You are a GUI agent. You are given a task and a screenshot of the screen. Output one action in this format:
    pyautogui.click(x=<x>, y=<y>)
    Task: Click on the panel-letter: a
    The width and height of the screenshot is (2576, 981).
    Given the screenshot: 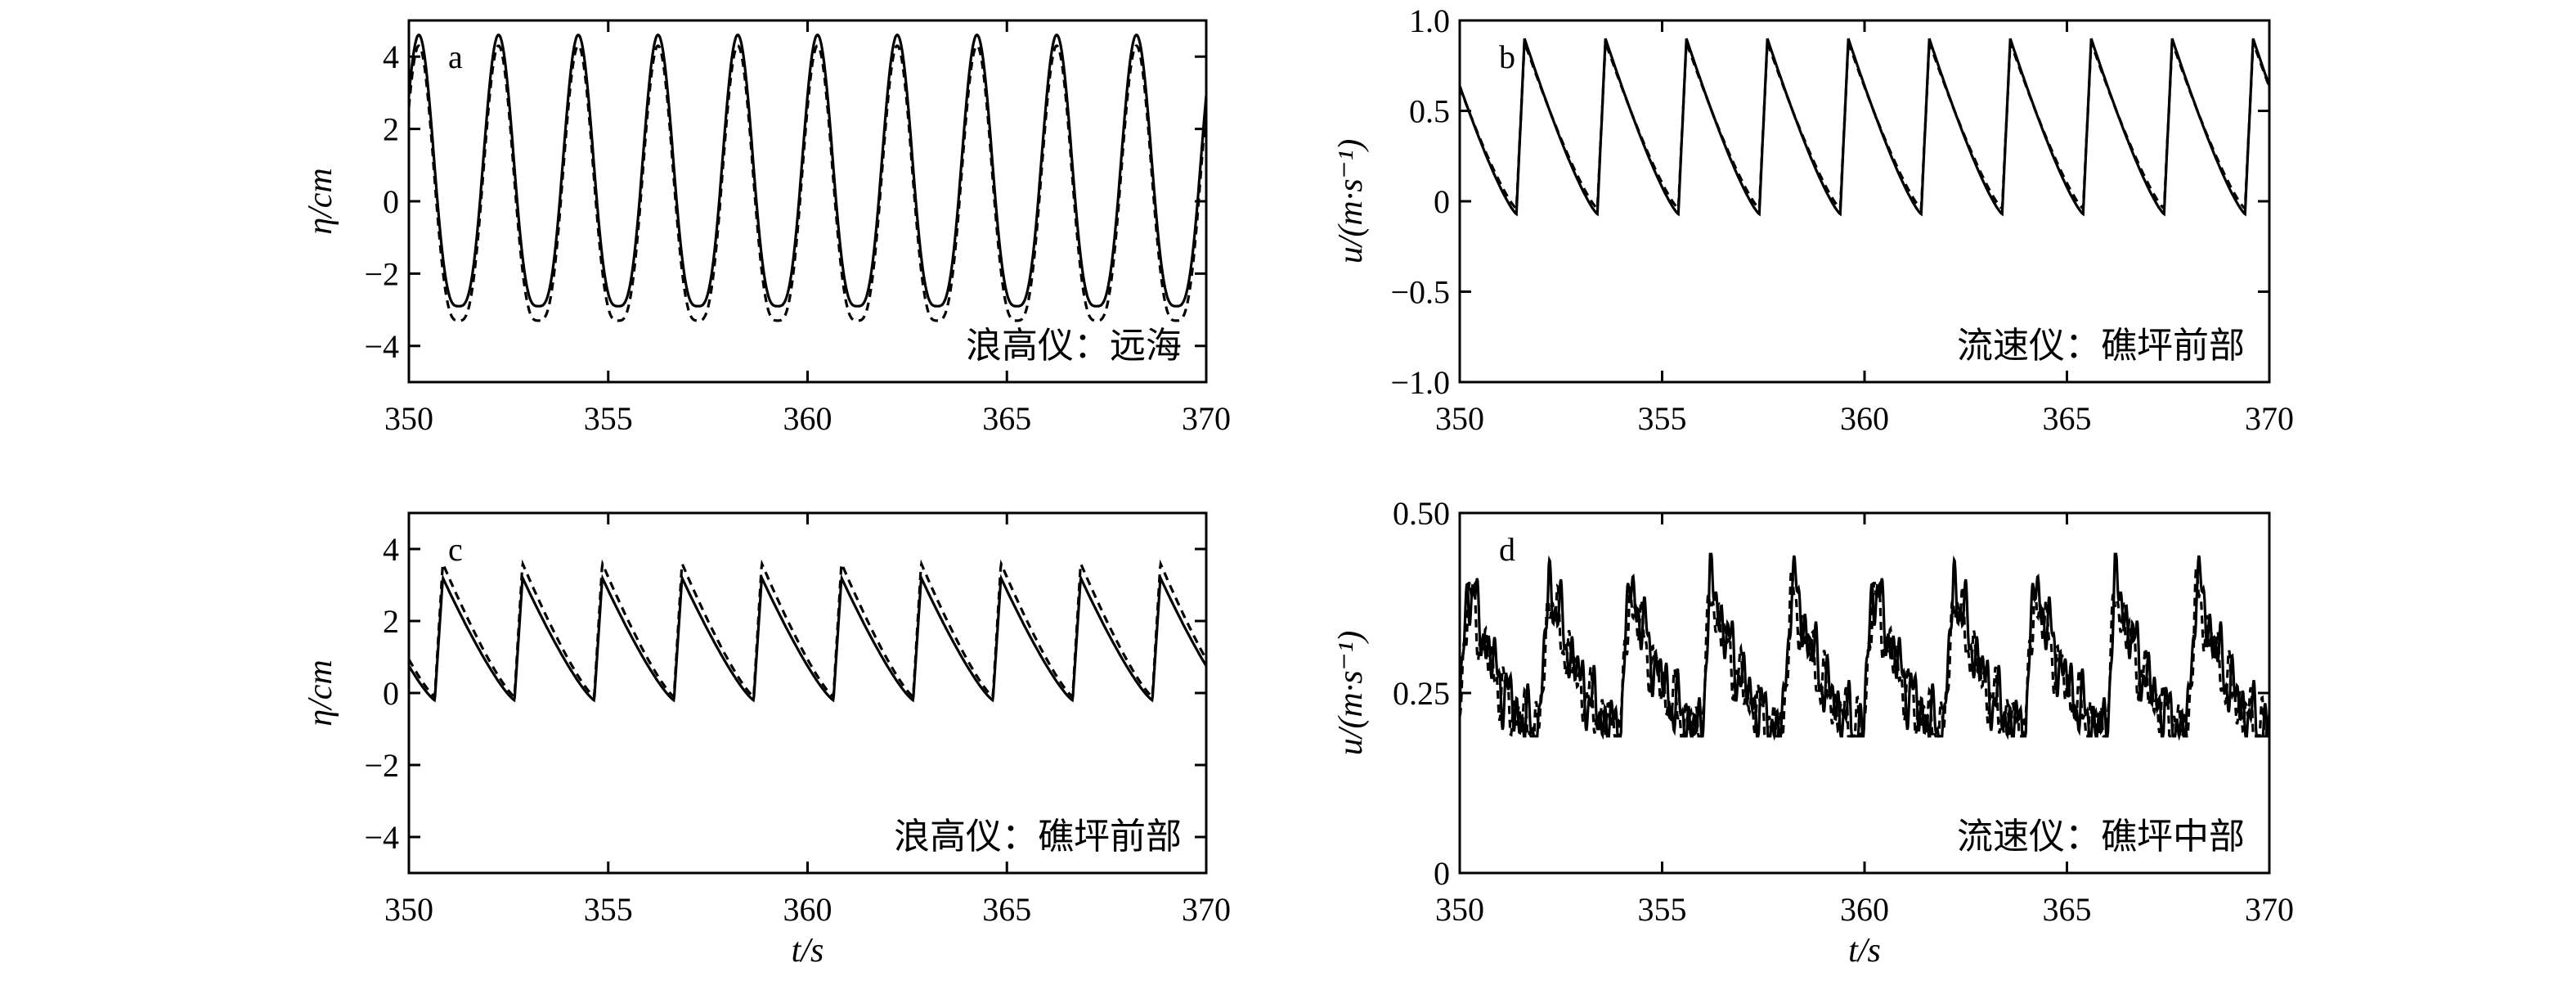 What is the action you would take?
    pyautogui.click(x=455, y=57)
    